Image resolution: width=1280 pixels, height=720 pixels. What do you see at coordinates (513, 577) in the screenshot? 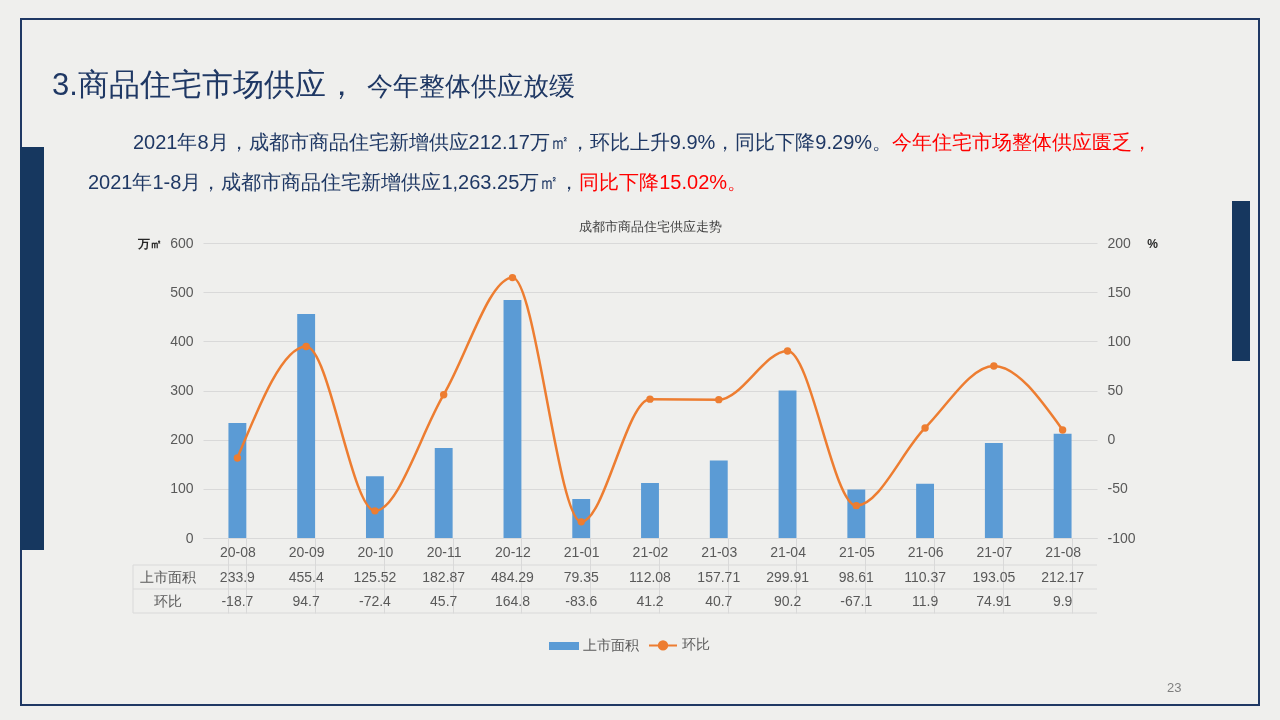
I see `data-label: 484.29` at bounding box center [513, 577].